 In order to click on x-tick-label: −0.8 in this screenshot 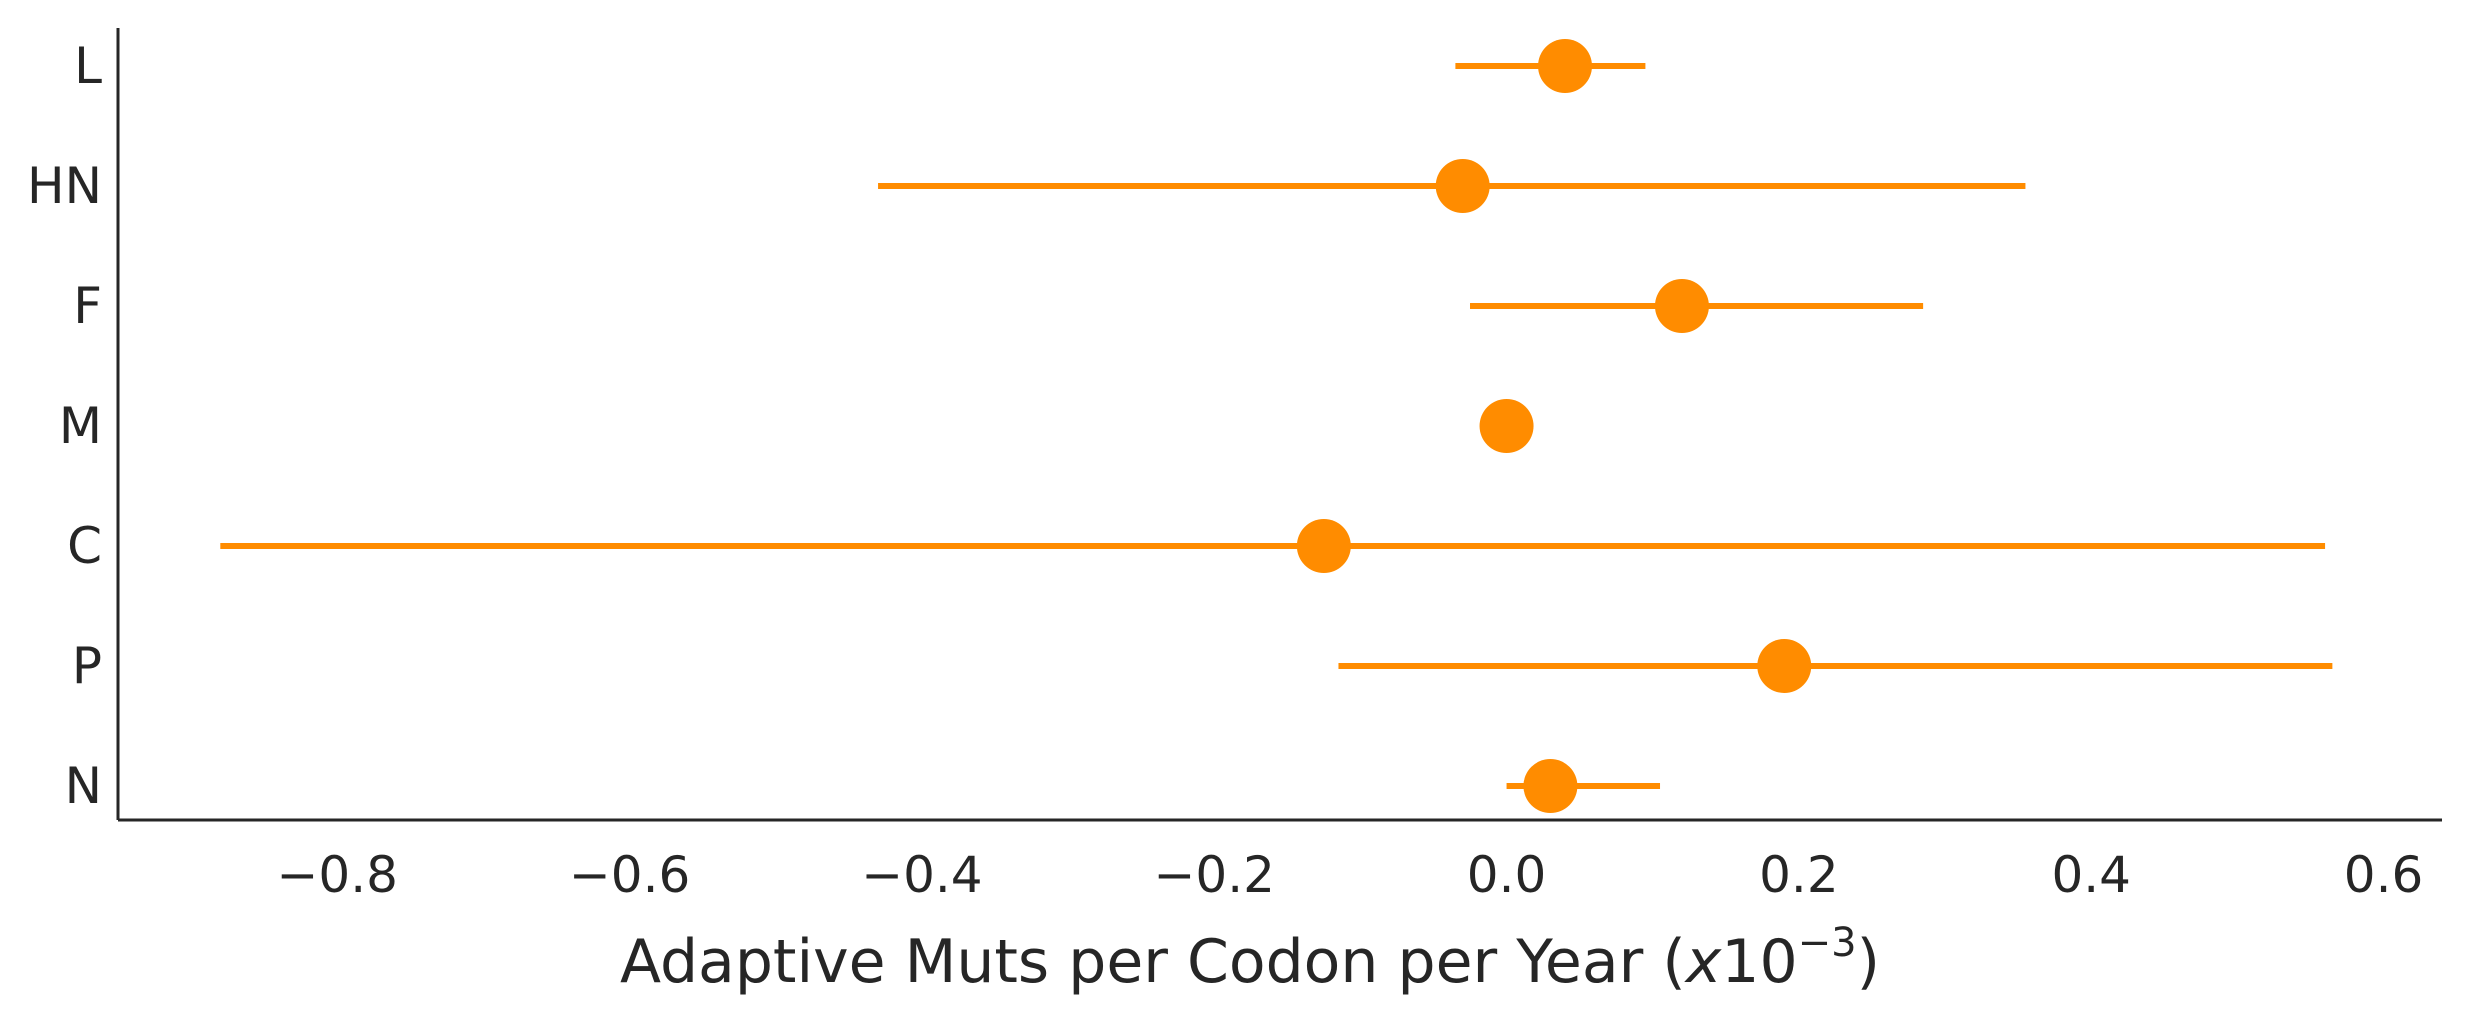, I will do `click(337, 875)`.